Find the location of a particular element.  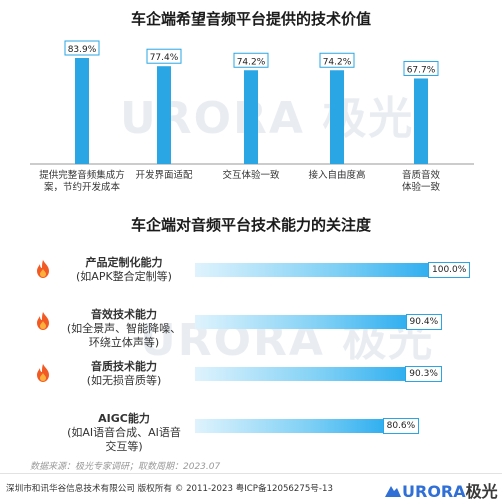

category-title: AIGC能力 is located at coordinates (124, 418).